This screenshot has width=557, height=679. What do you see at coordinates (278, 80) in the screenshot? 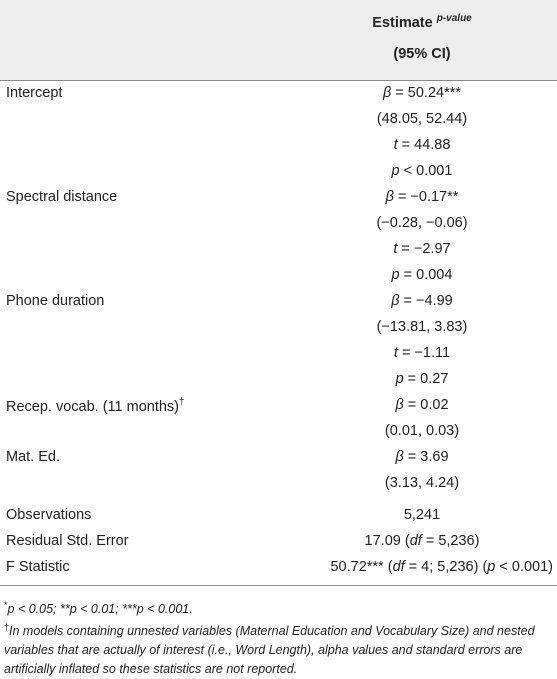
I see `header-rule` at bounding box center [278, 80].